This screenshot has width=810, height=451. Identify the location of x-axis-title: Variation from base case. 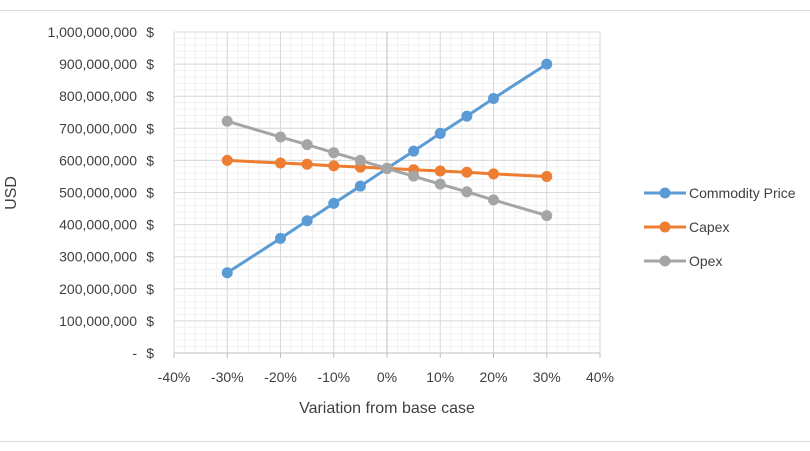
(387, 408).